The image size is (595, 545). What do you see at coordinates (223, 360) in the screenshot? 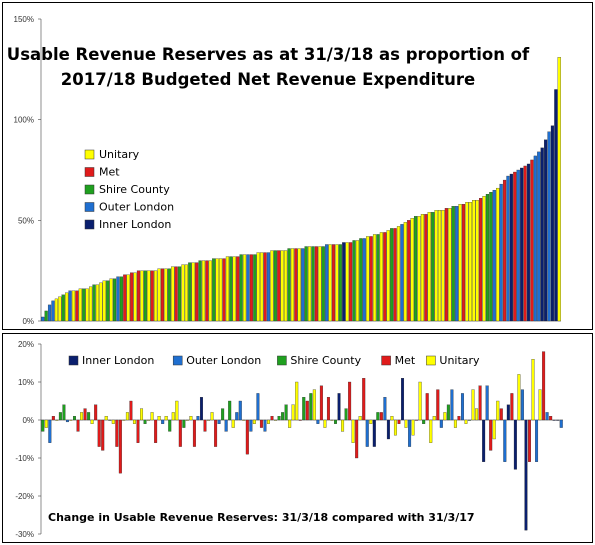
I see `bottom-legend-label: Outer London` at bounding box center [223, 360].